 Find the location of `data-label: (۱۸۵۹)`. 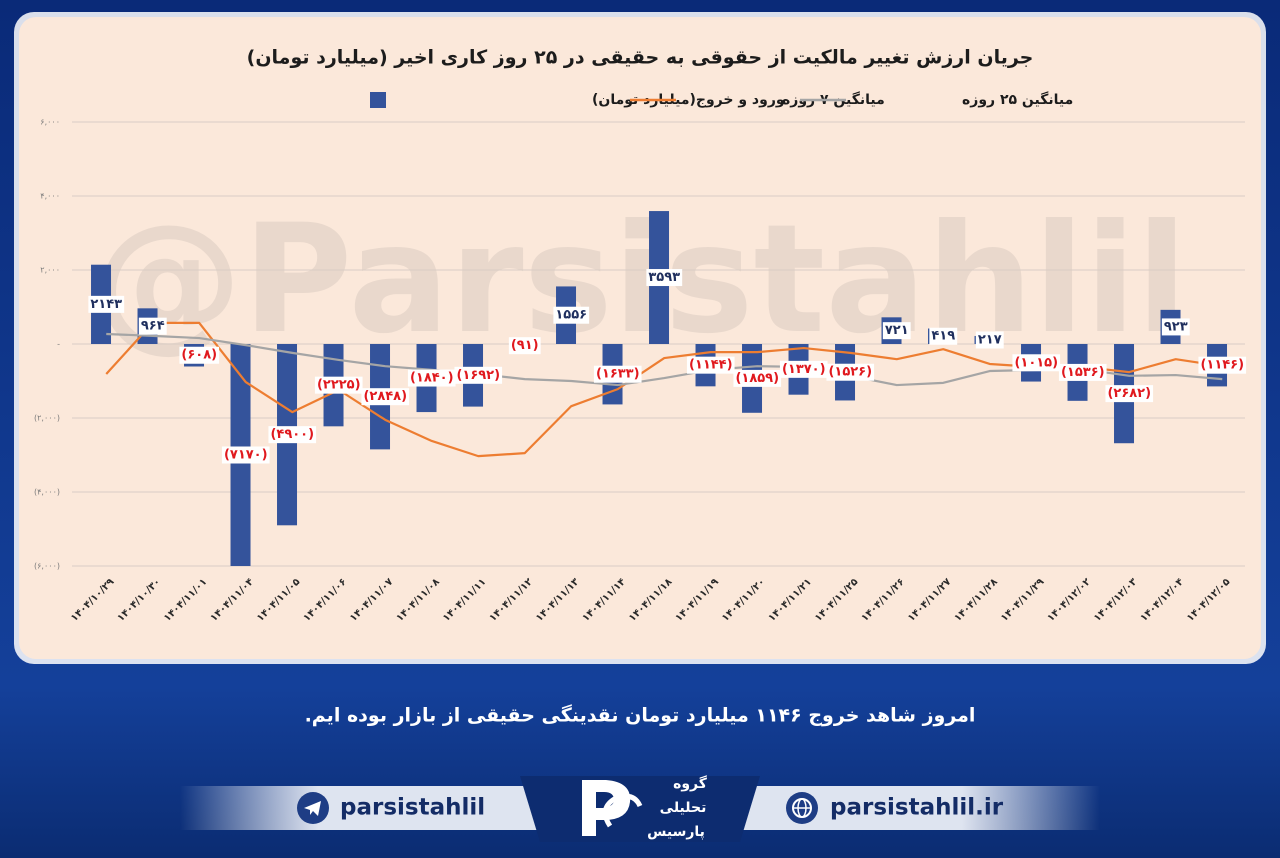

data-label: (۱۸۵۹) is located at coordinates (757, 378).